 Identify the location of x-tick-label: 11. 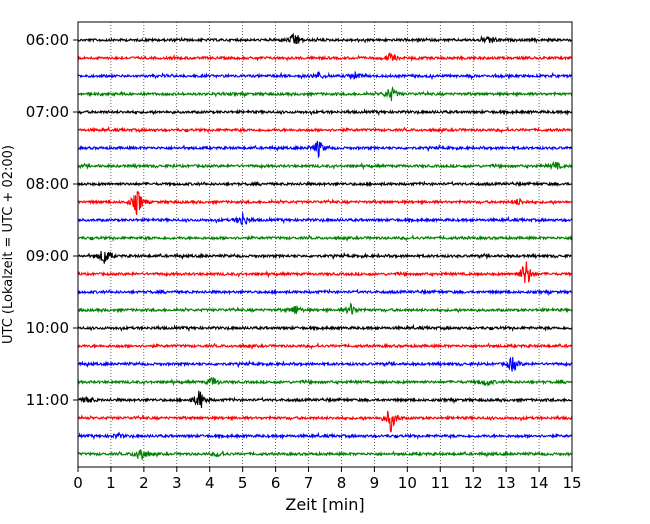
(440, 483).